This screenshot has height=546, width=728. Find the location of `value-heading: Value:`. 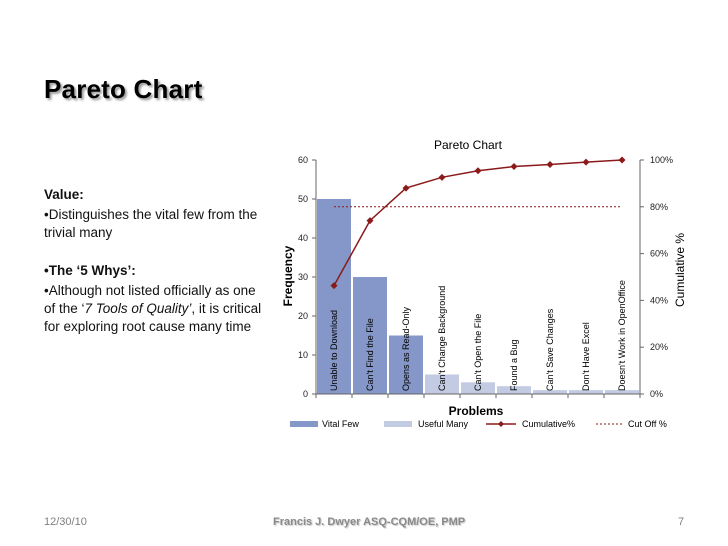

value-heading: Value: is located at coordinates (64, 194).